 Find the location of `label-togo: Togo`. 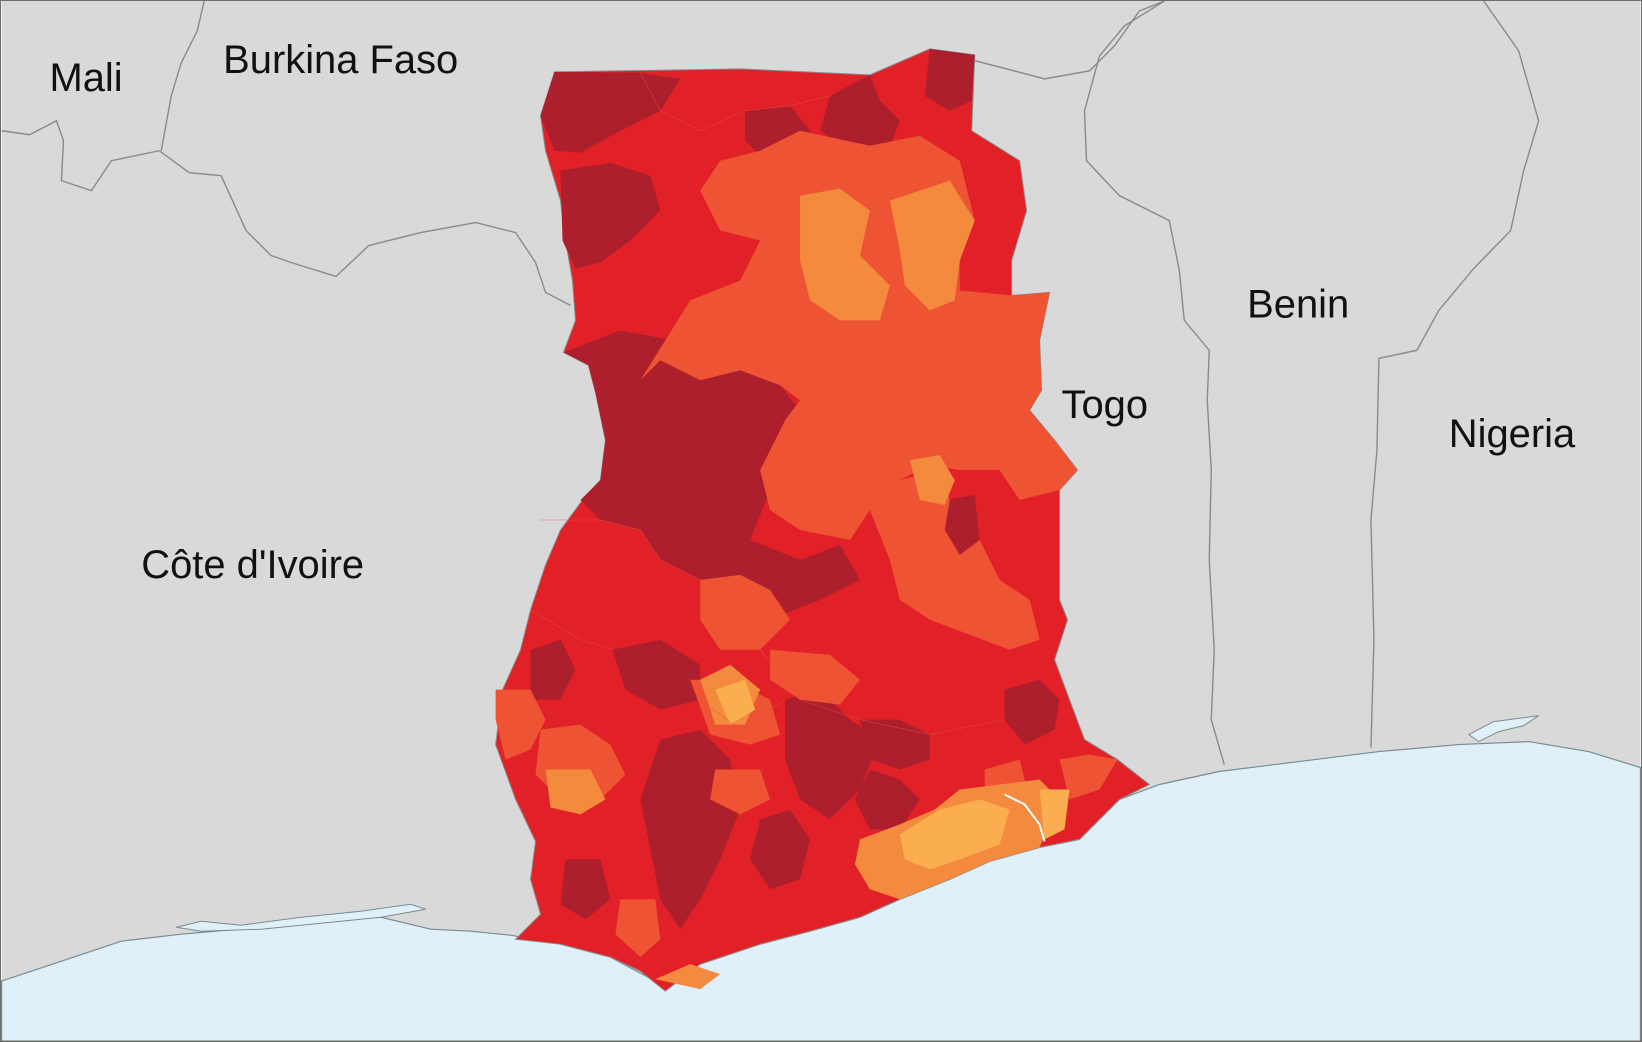

label-togo: Togo is located at coordinates (1105, 405).